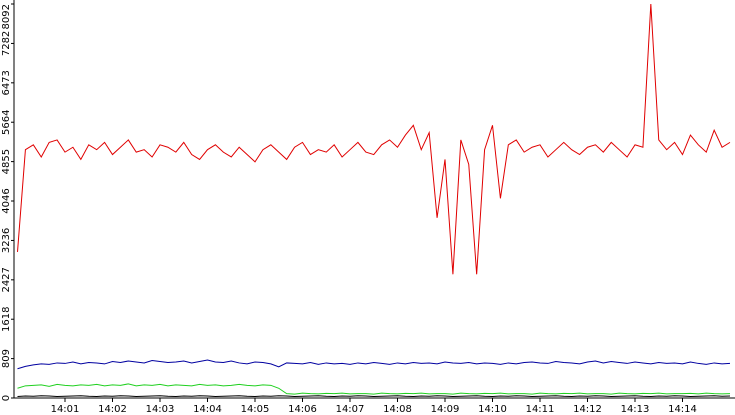 Image resolution: width=735 pixels, height=415 pixels. Describe the element at coordinates (6, 121) in the screenshot. I see `y-tick-label: 5664` at that location.